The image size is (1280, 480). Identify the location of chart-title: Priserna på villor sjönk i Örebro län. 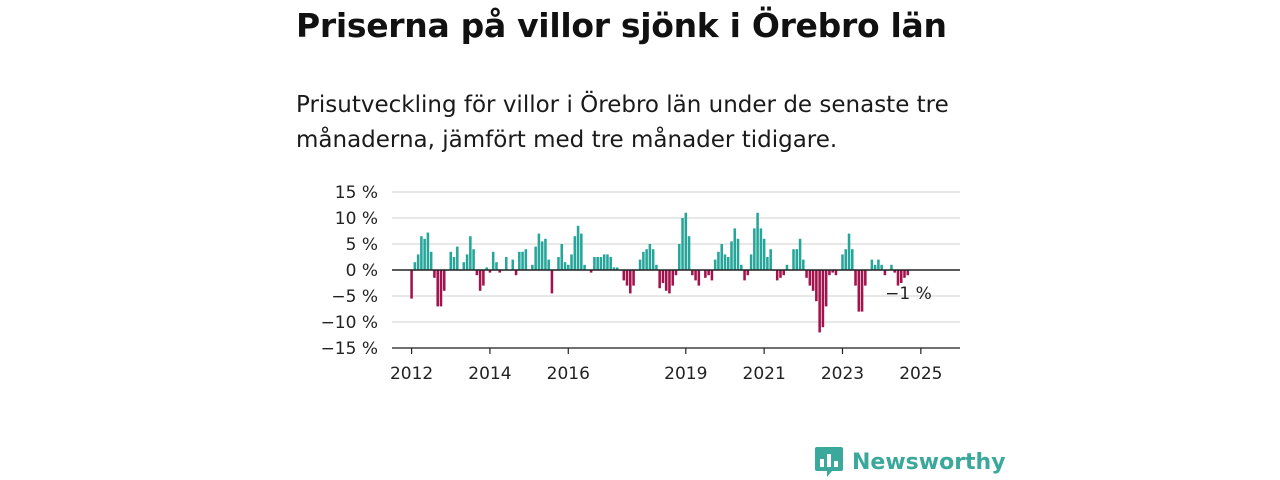
(621, 25).